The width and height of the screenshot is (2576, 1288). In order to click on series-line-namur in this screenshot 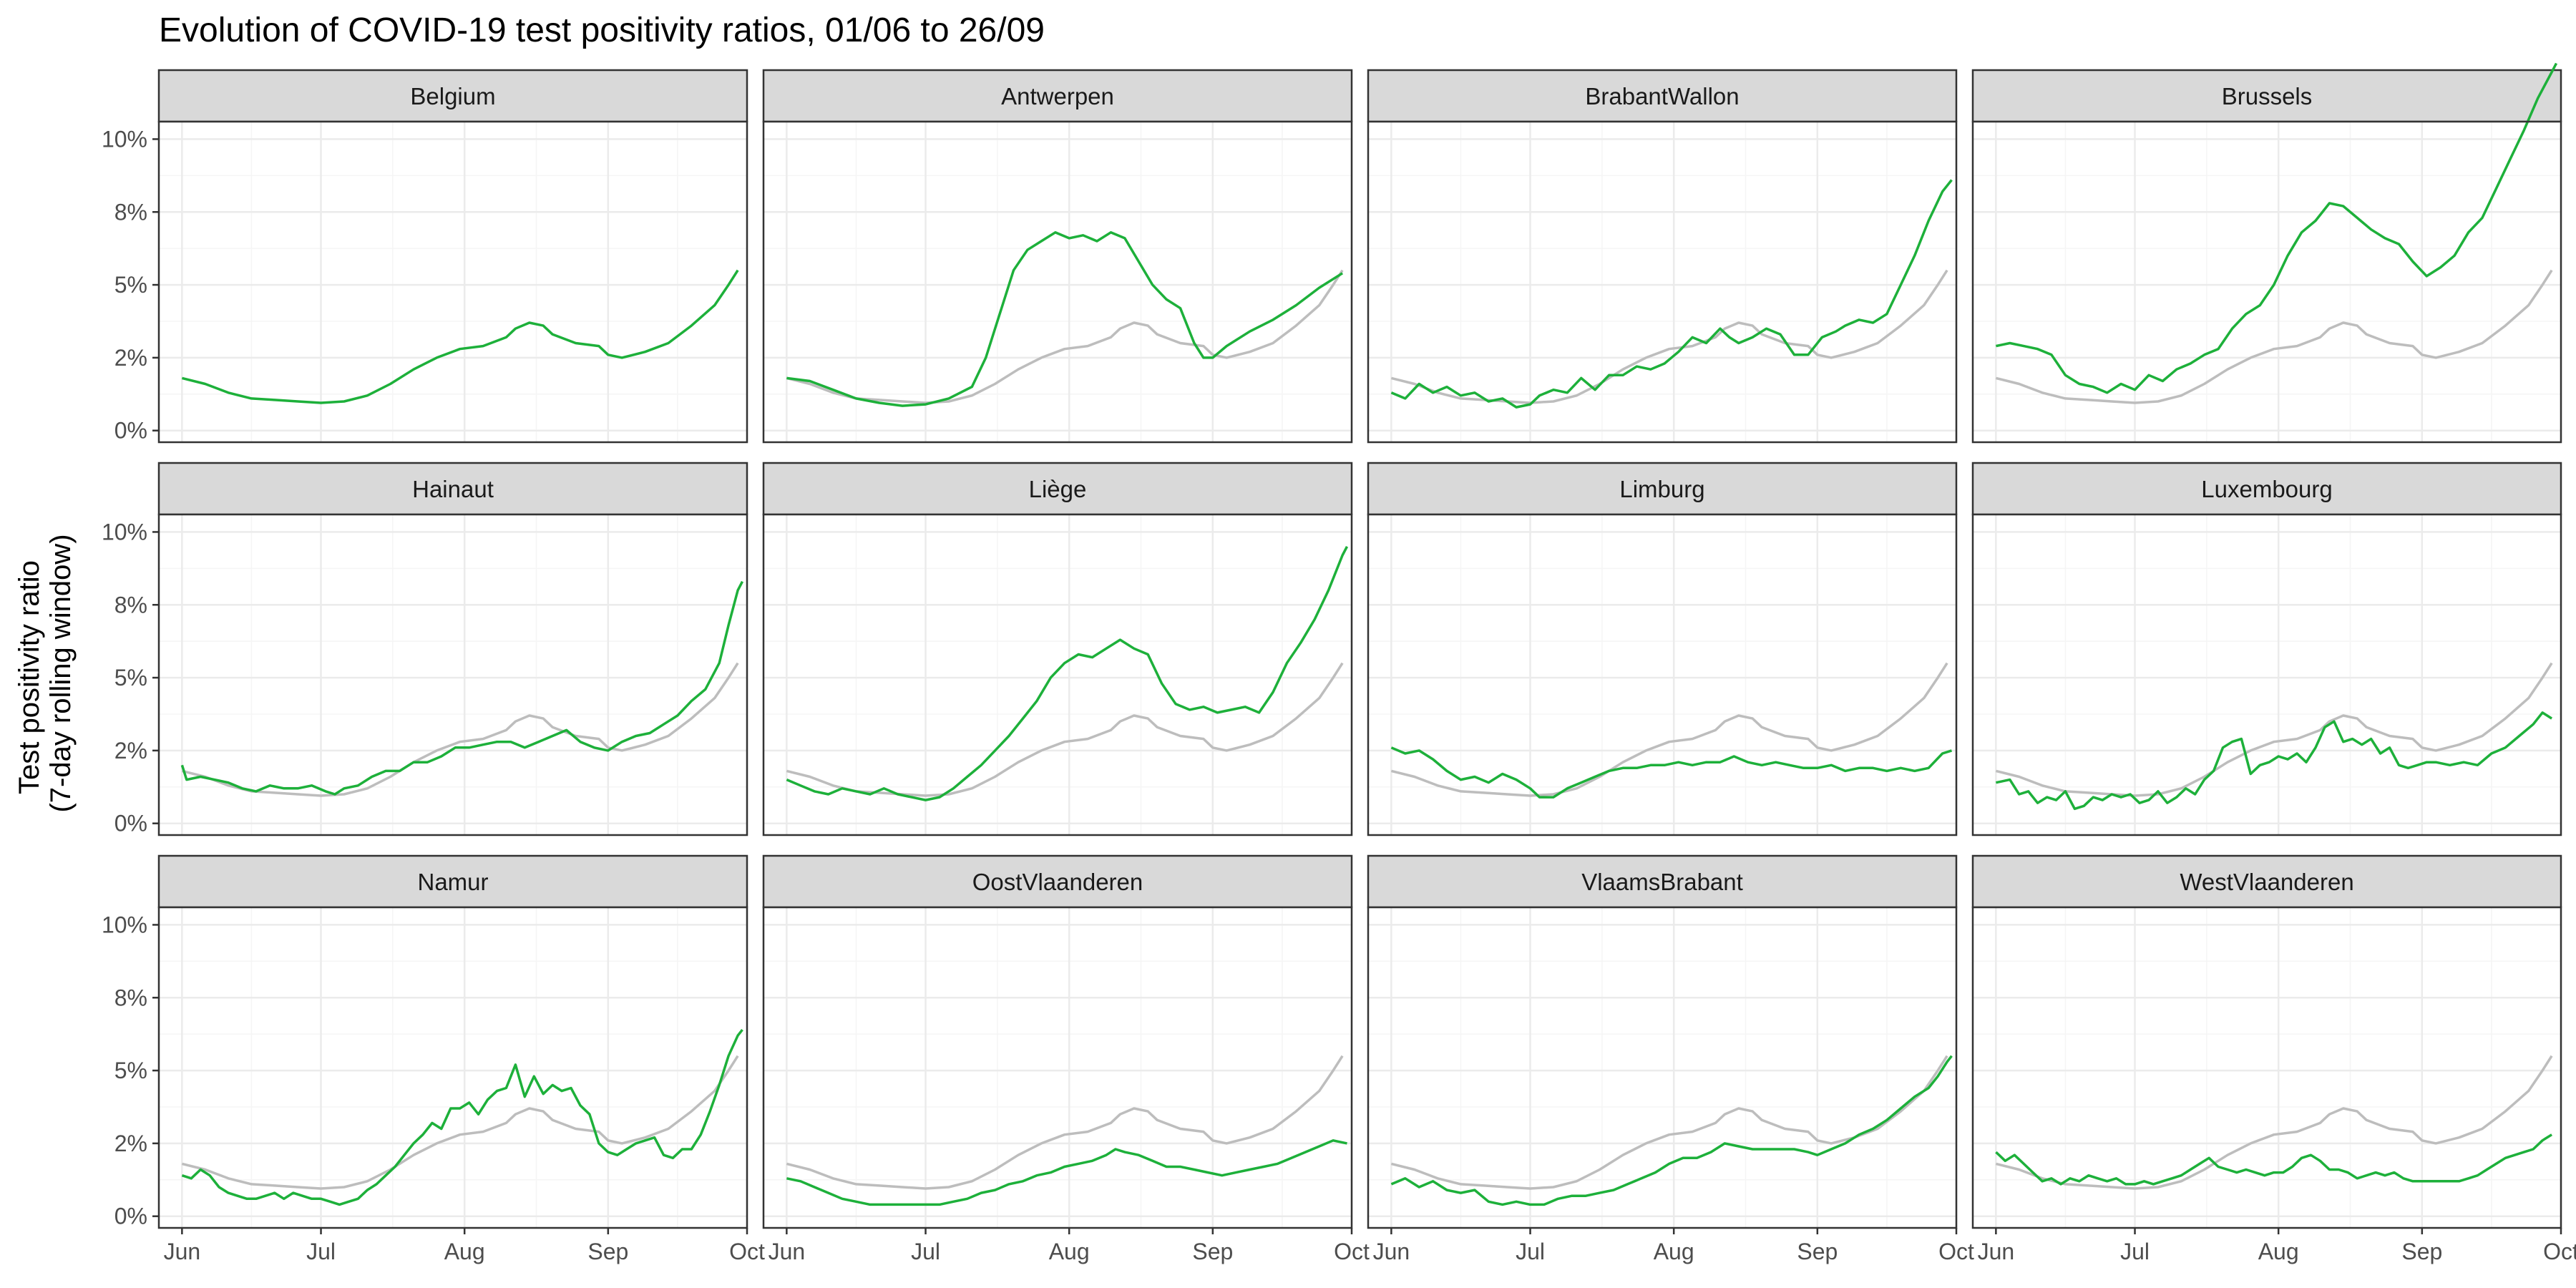, I will do `click(462, 1117)`.